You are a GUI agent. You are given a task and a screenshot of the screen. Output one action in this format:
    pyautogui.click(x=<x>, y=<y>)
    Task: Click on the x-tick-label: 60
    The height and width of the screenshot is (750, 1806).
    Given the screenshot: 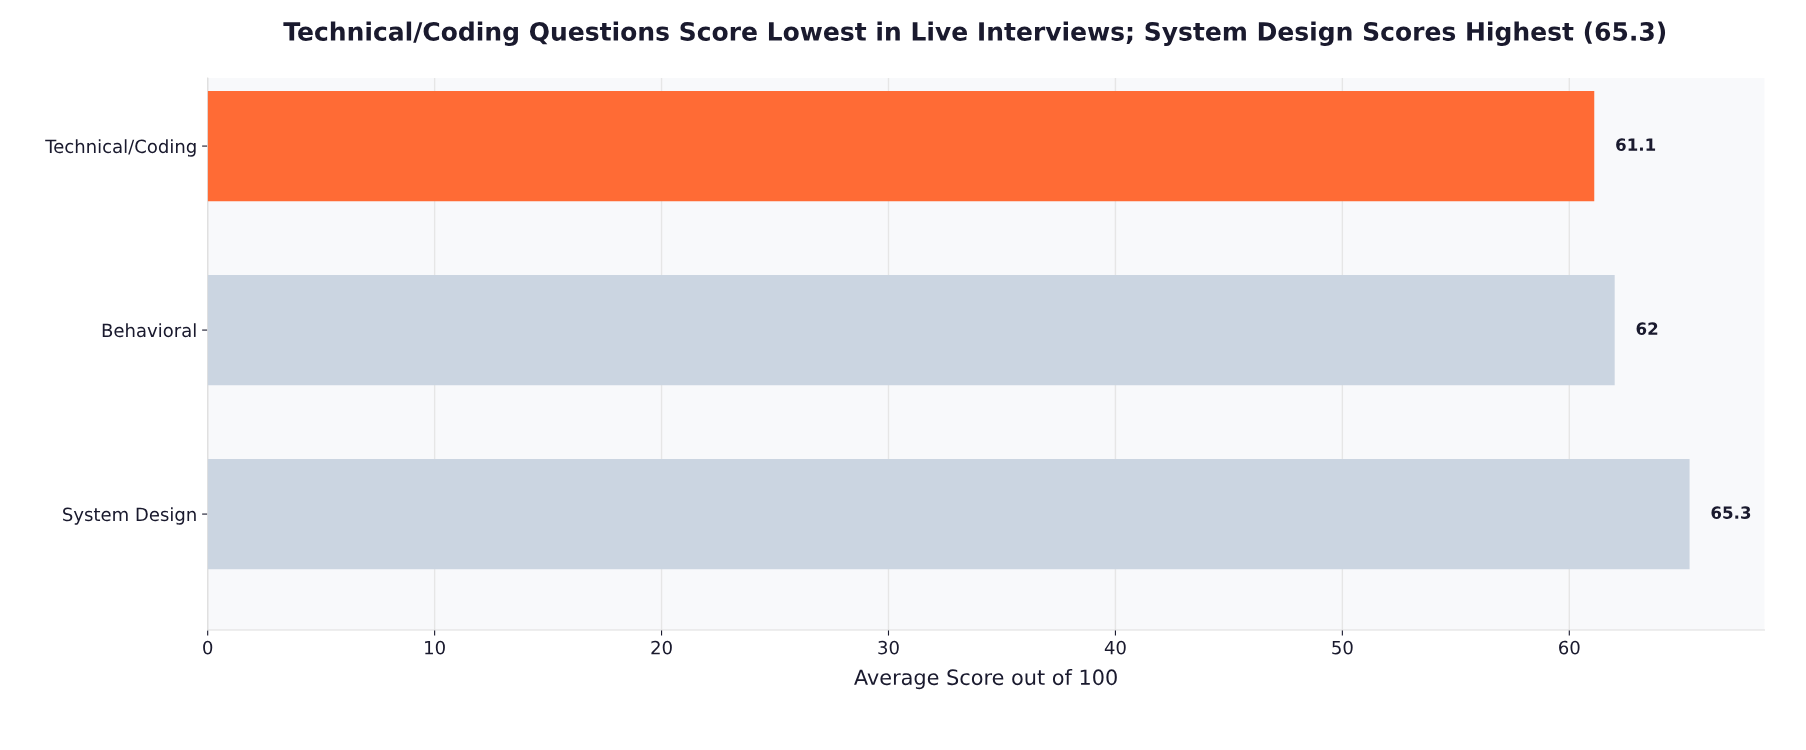 What is the action you would take?
    pyautogui.click(x=1569, y=647)
    